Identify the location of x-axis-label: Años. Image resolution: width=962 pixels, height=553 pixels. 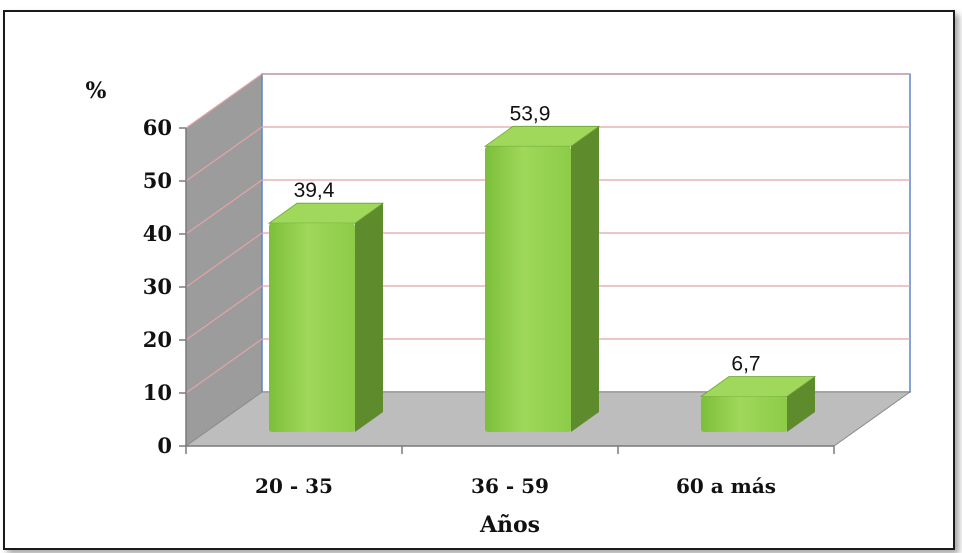
(509, 525).